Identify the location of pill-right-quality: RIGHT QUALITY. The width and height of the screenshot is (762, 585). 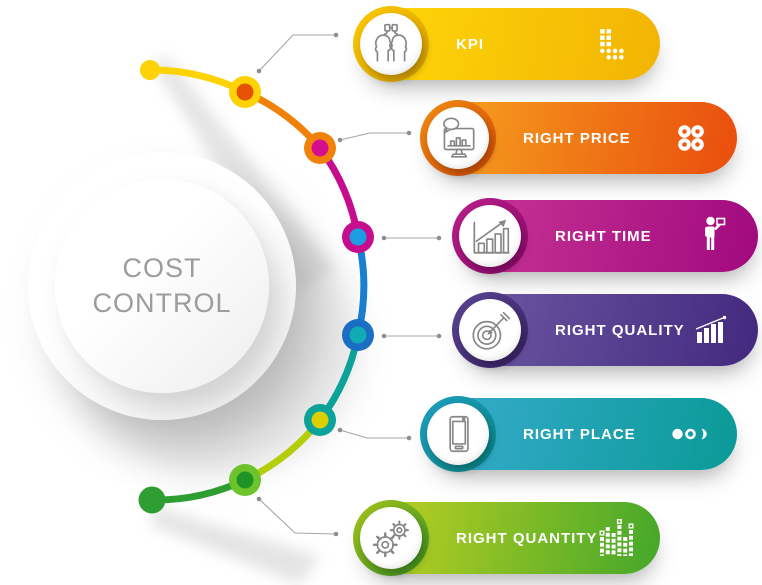
(605, 330).